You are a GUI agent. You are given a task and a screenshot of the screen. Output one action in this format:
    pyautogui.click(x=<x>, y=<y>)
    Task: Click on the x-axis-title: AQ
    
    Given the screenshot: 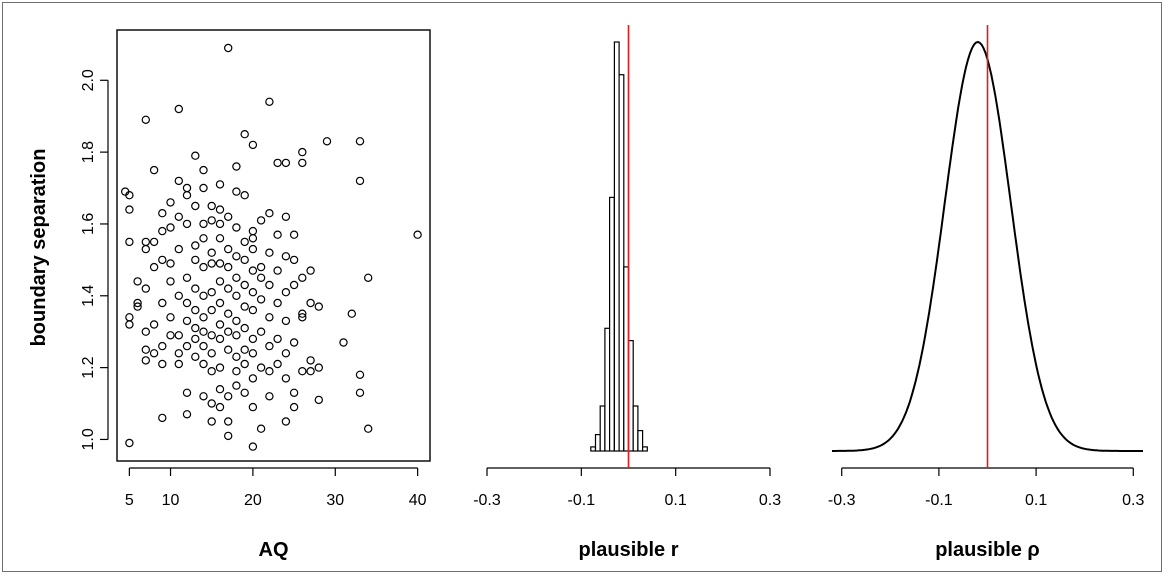 What is the action you would take?
    pyautogui.click(x=274, y=550)
    